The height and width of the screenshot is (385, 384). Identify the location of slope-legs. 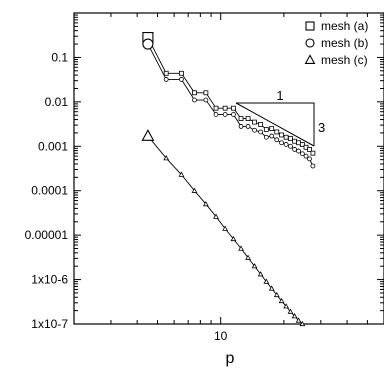
(275, 124).